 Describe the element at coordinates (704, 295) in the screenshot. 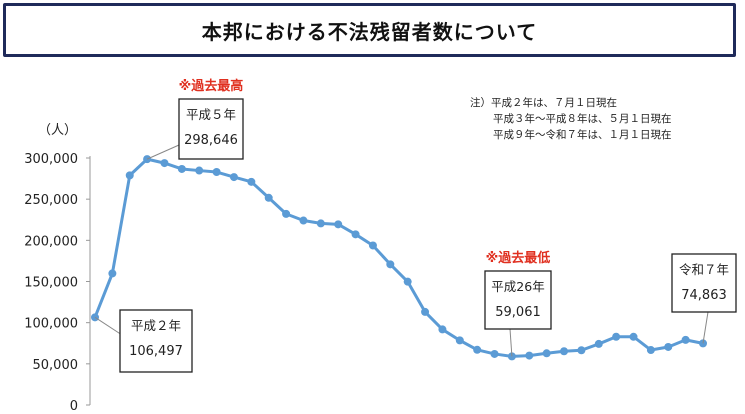

I see `annotation-value-label: 74,863` at that location.